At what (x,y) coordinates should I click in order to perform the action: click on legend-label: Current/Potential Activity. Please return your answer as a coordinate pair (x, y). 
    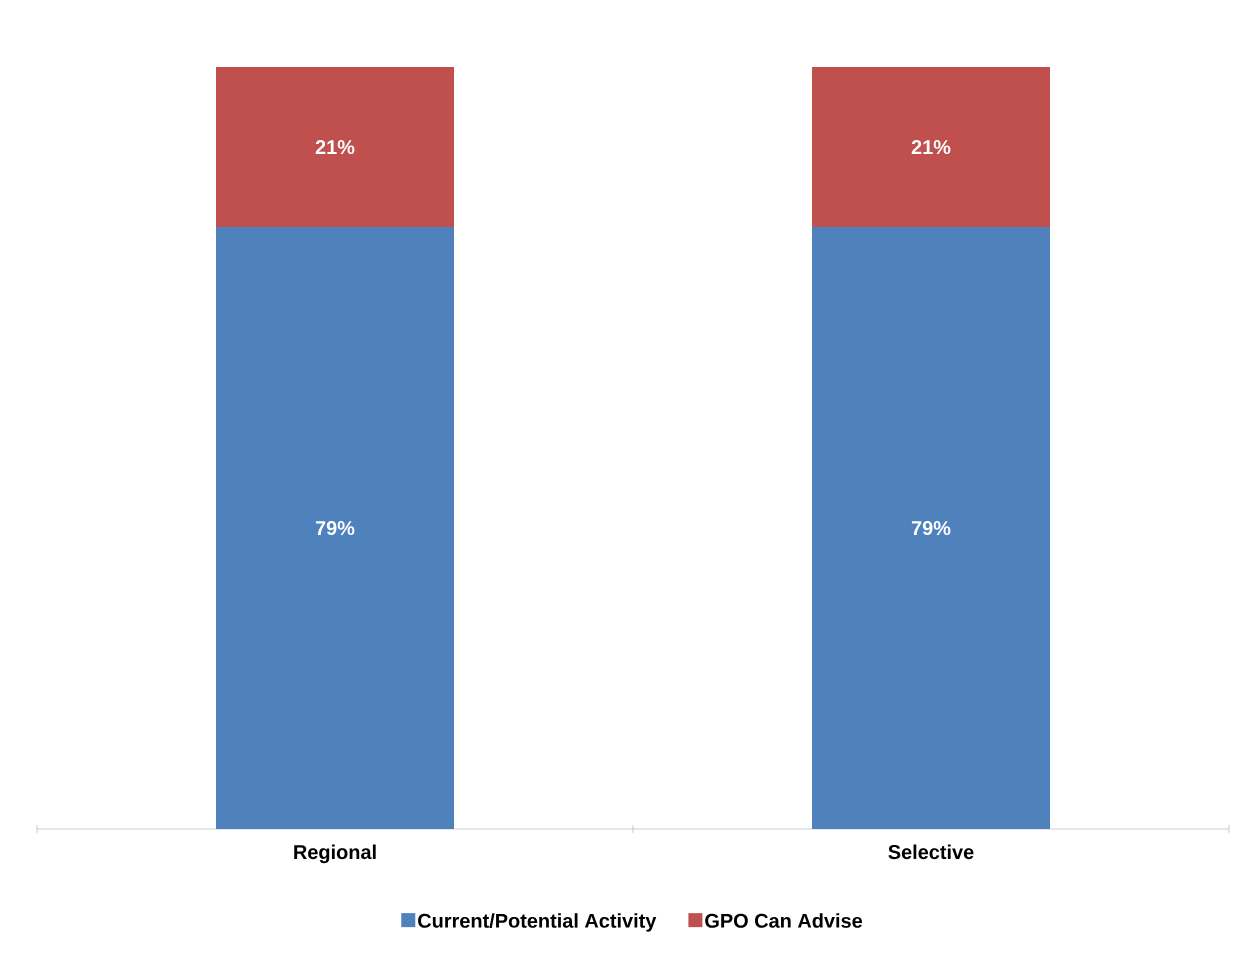
    Looking at the image, I should click on (537, 922).